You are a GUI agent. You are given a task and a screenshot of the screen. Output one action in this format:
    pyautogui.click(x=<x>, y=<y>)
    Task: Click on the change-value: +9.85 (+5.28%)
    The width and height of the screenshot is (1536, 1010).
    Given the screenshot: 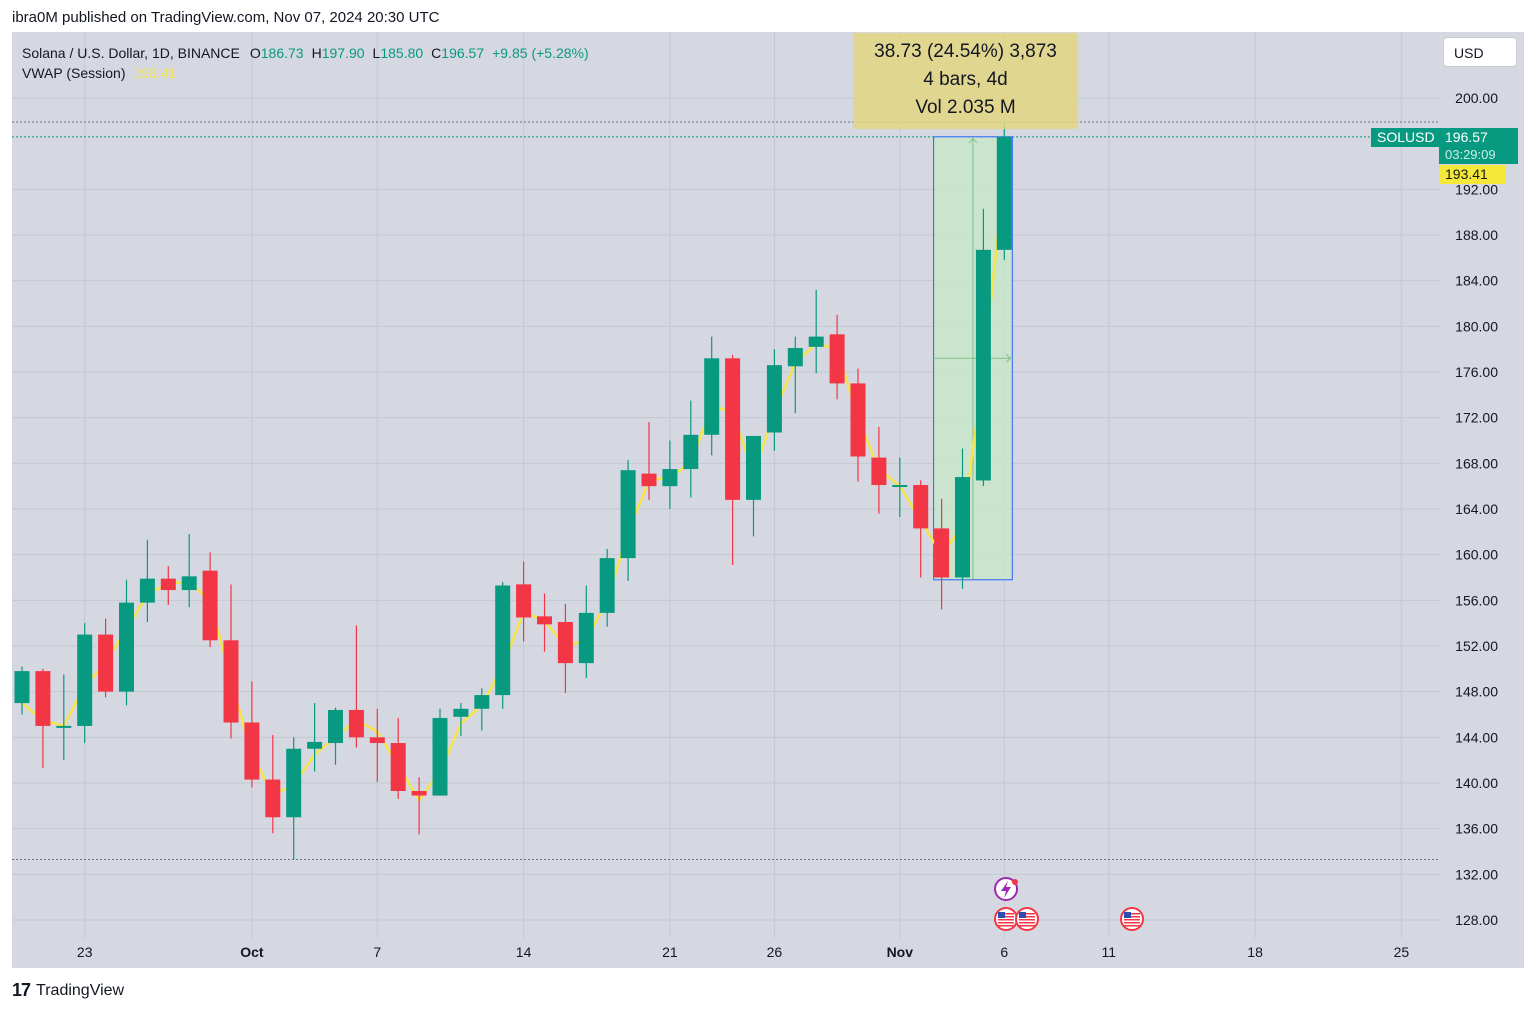 What is the action you would take?
    pyautogui.click(x=540, y=53)
    